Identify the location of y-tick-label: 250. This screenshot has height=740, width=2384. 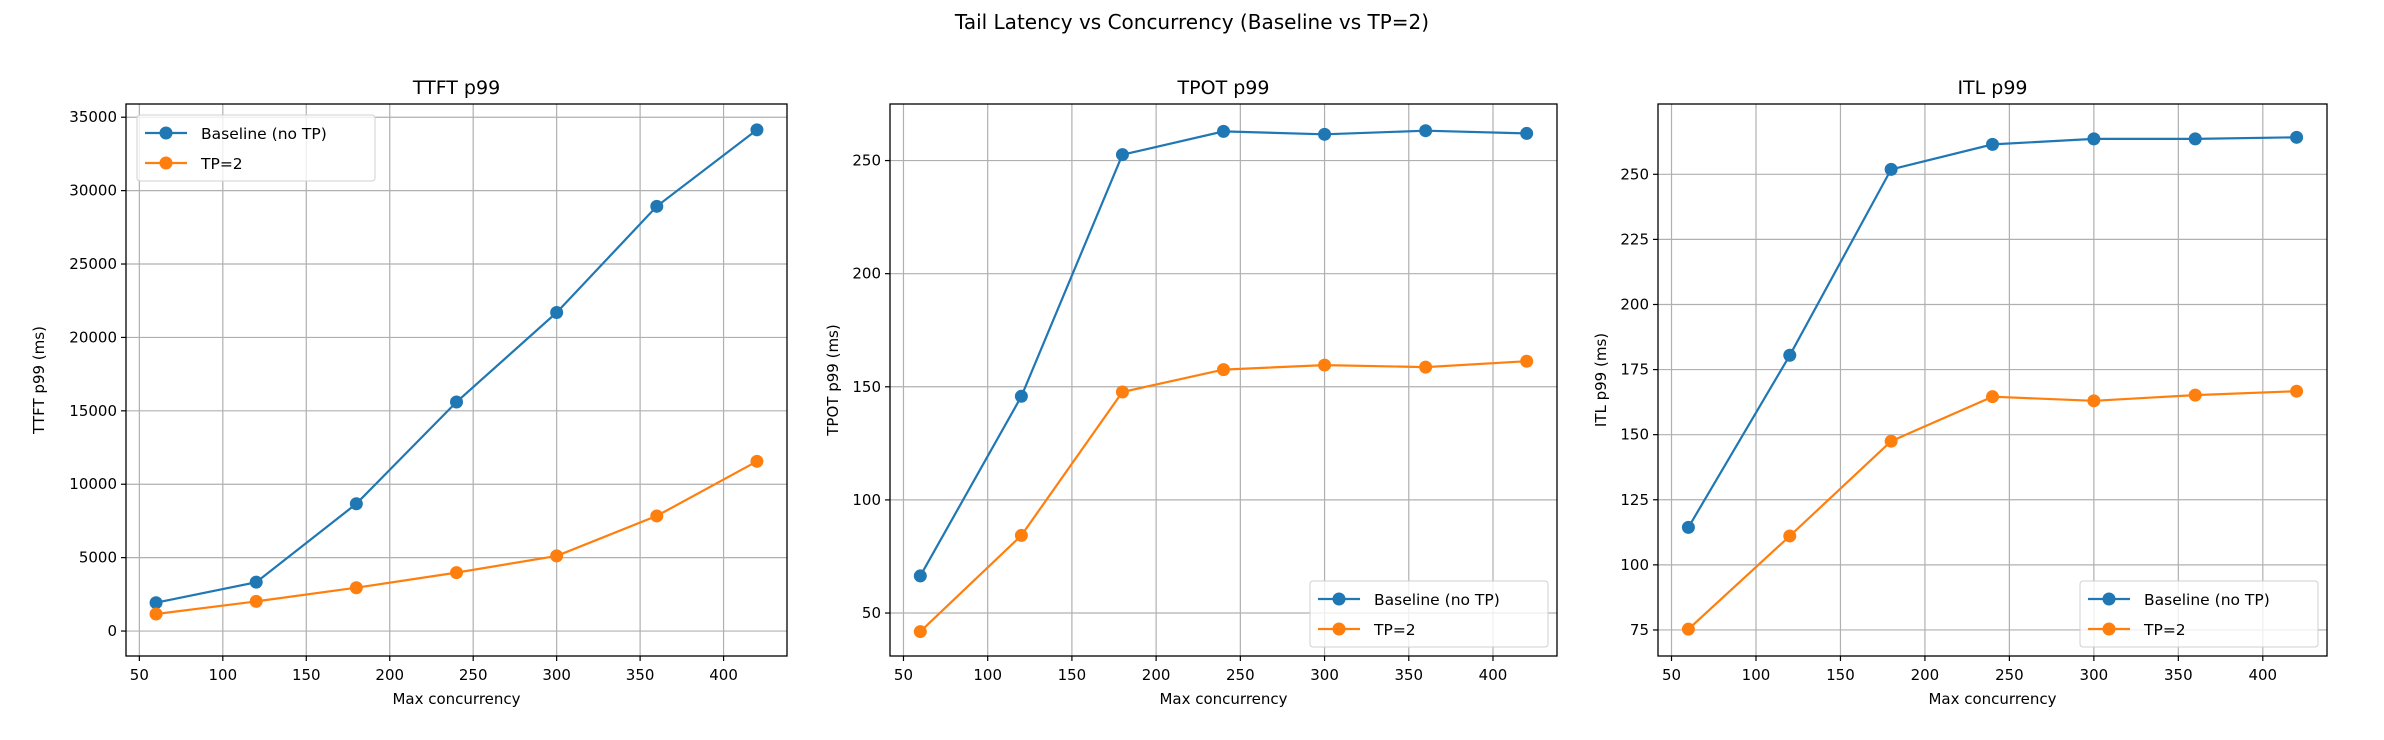
(866, 161).